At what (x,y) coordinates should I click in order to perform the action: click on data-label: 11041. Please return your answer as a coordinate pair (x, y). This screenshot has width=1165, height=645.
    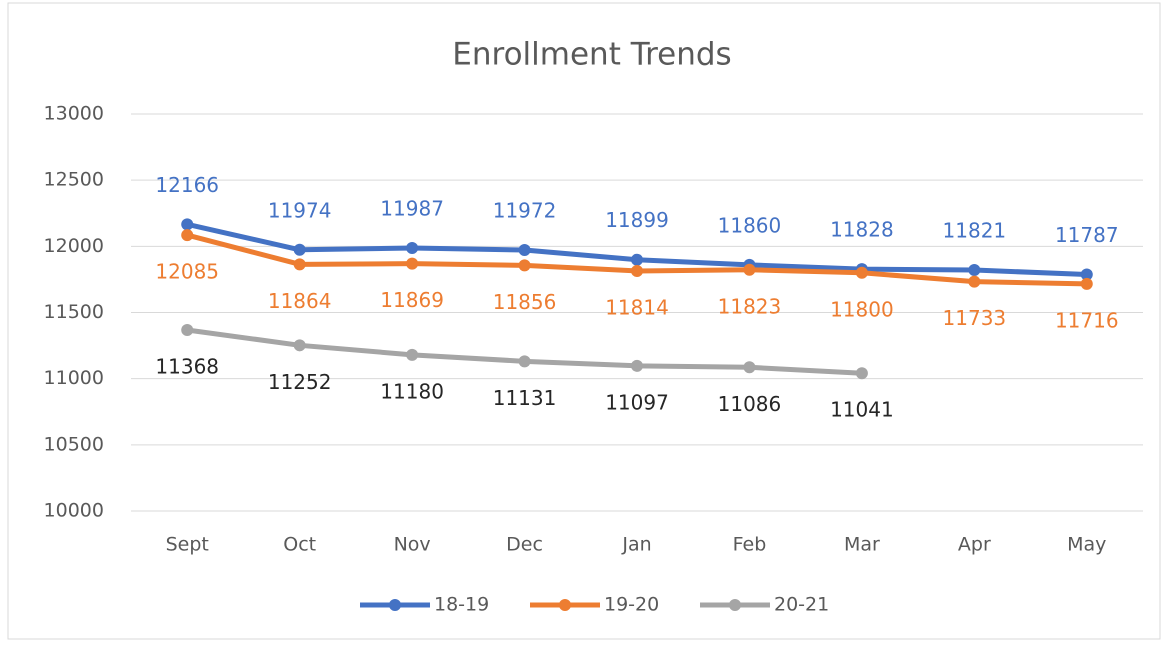
    Looking at the image, I should click on (862, 410).